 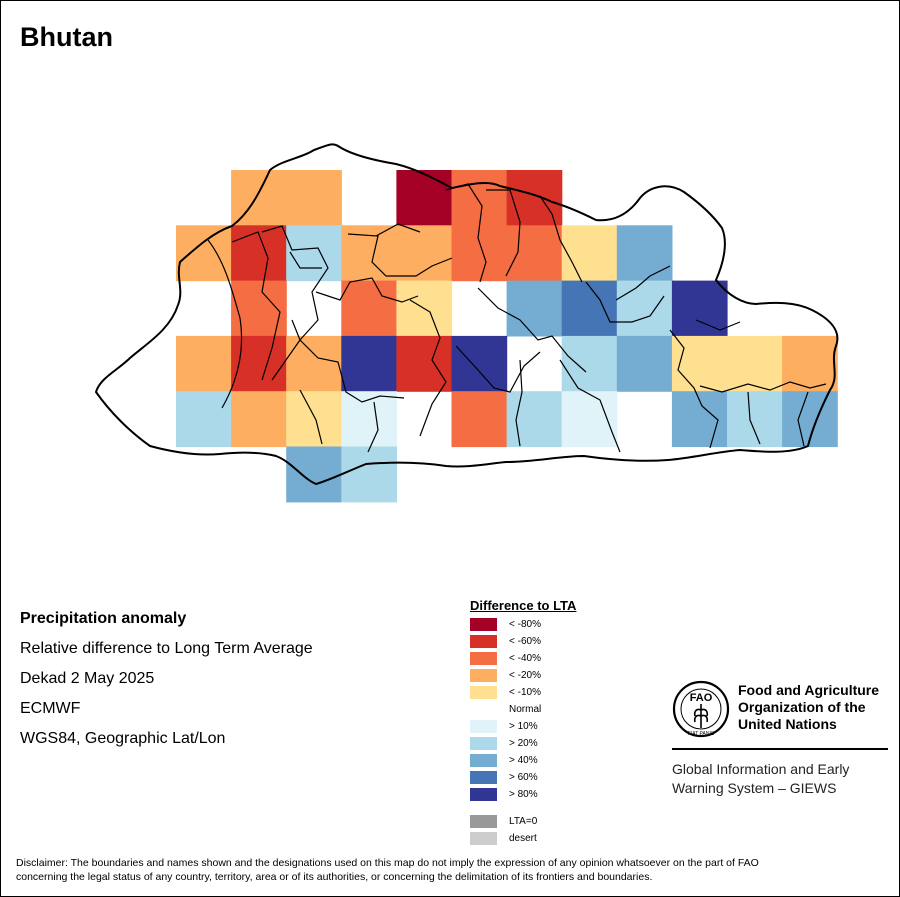 What do you see at coordinates (523, 743) in the screenshot?
I see `legend-label: > 20%` at bounding box center [523, 743].